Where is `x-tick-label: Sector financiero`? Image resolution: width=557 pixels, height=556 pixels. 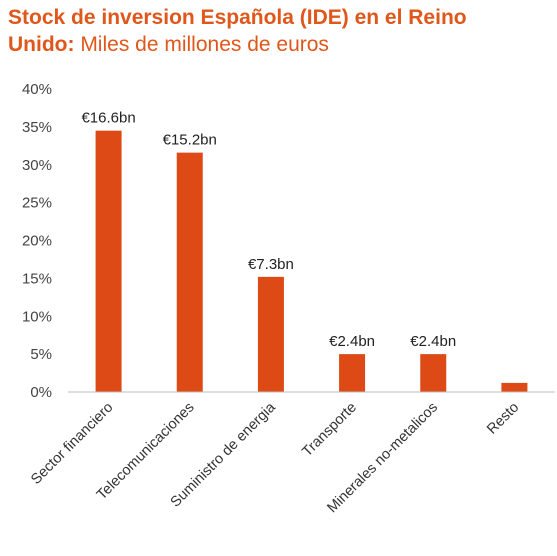
x-tick-label: Sector financiero is located at coordinates (72, 444).